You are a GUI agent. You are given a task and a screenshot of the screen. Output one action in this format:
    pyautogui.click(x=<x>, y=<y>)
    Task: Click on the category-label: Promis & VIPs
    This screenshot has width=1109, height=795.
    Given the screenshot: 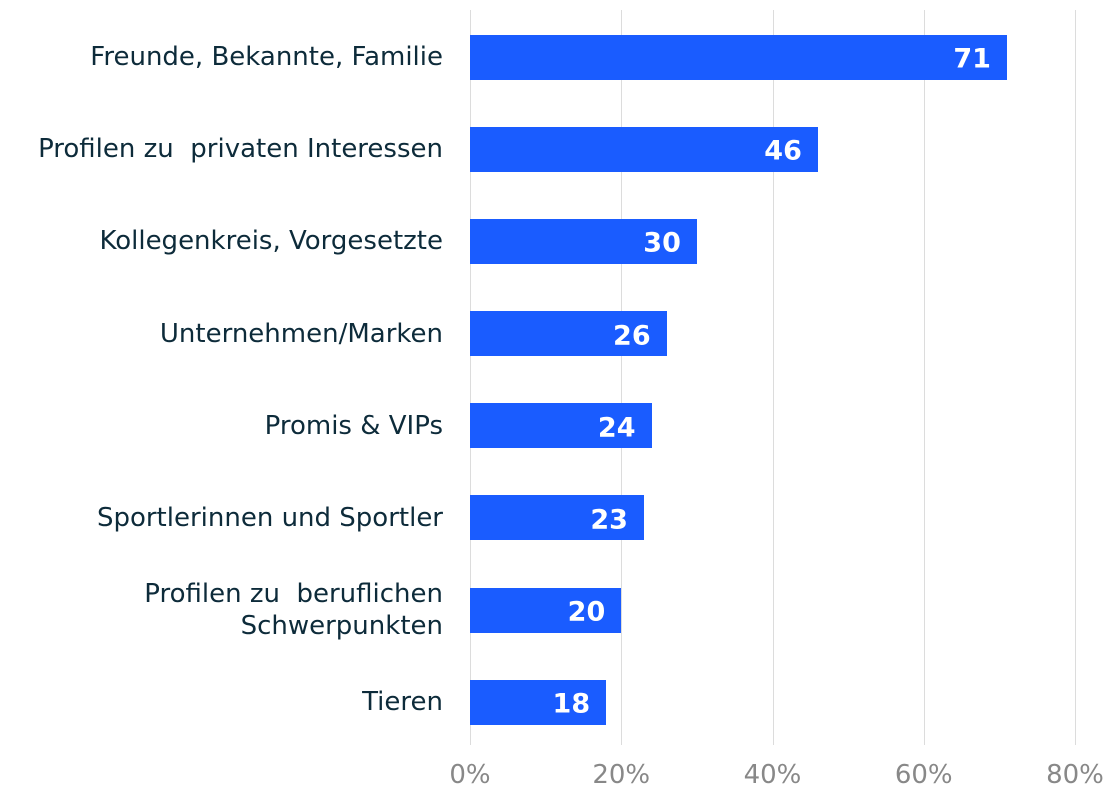 What is the action you would take?
    pyautogui.click(x=353, y=425)
    